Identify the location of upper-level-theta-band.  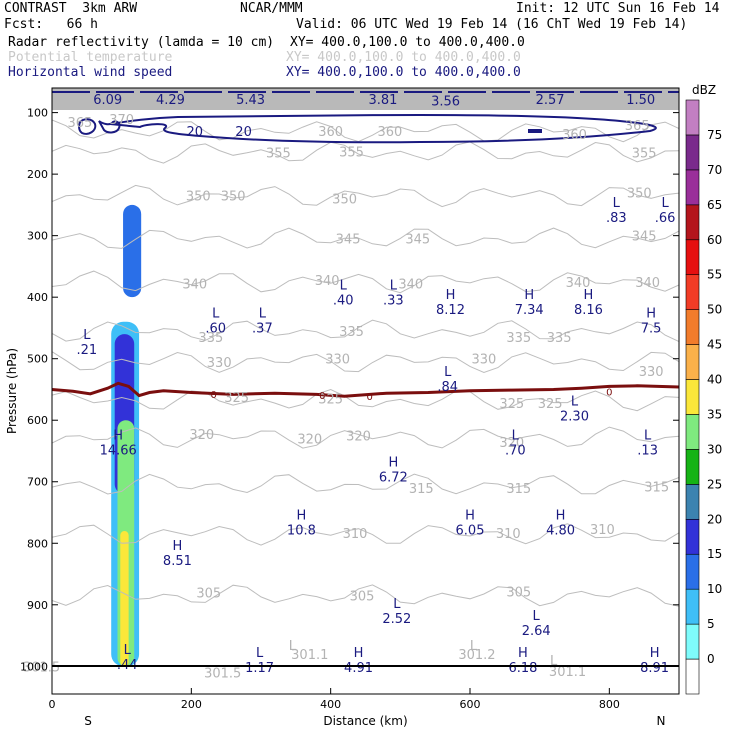
(365, 99).